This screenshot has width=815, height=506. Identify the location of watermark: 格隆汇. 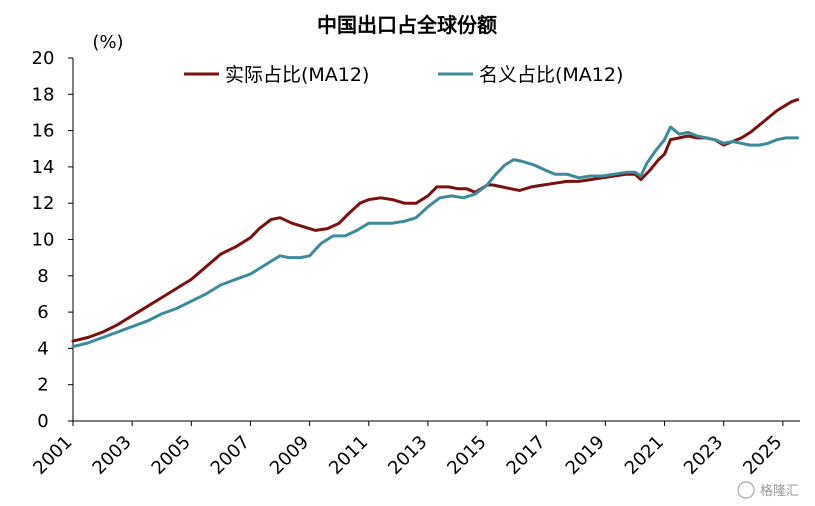
(768, 490).